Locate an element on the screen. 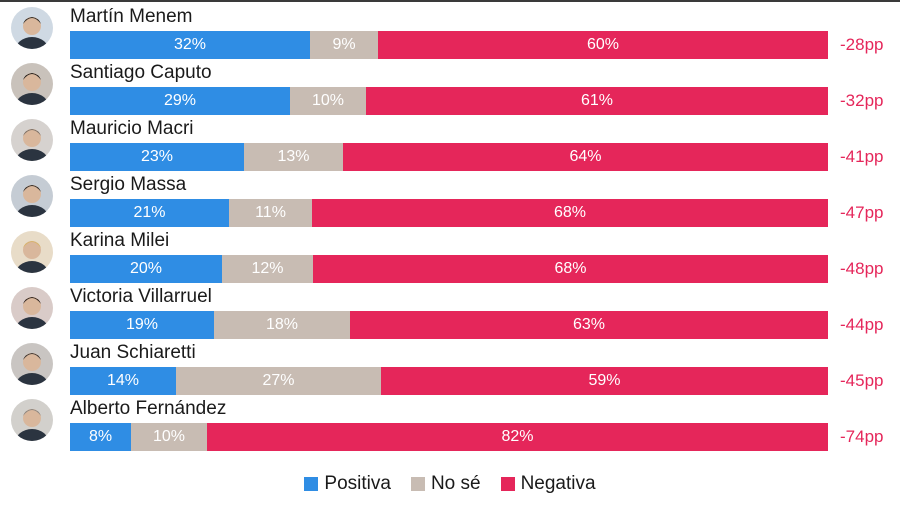  chart-row: Alberto Fernández 8% 10% 82% -74pp is located at coordinates (450, 423).